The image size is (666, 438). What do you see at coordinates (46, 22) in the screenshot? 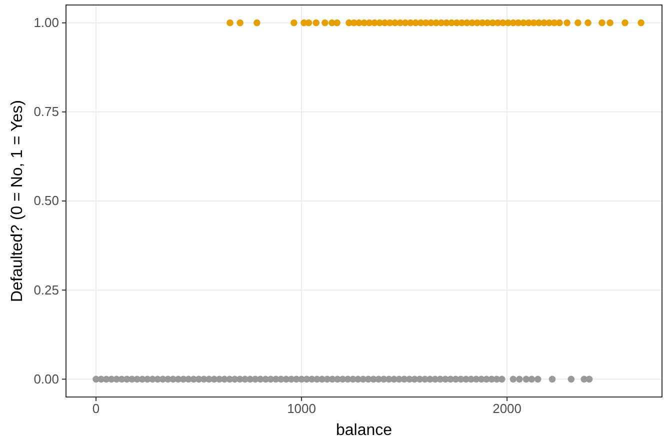
I see `y-tick-label: 1.00` at bounding box center [46, 22].